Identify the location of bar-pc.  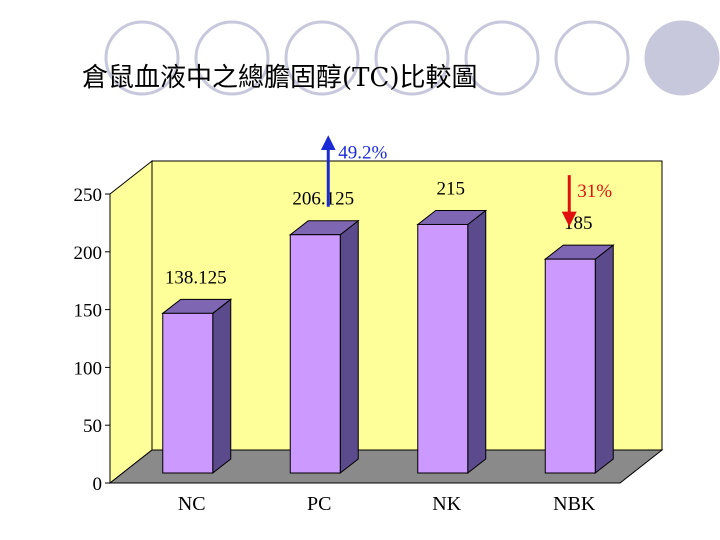
(324, 347).